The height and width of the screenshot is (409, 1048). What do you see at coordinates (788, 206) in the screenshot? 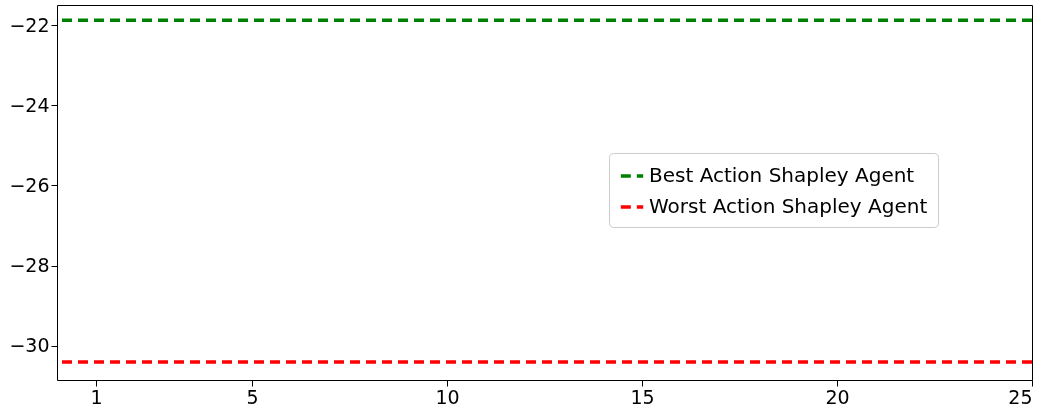
I see `legend-label: Worst Action Shapley Agent` at bounding box center [788, 206].